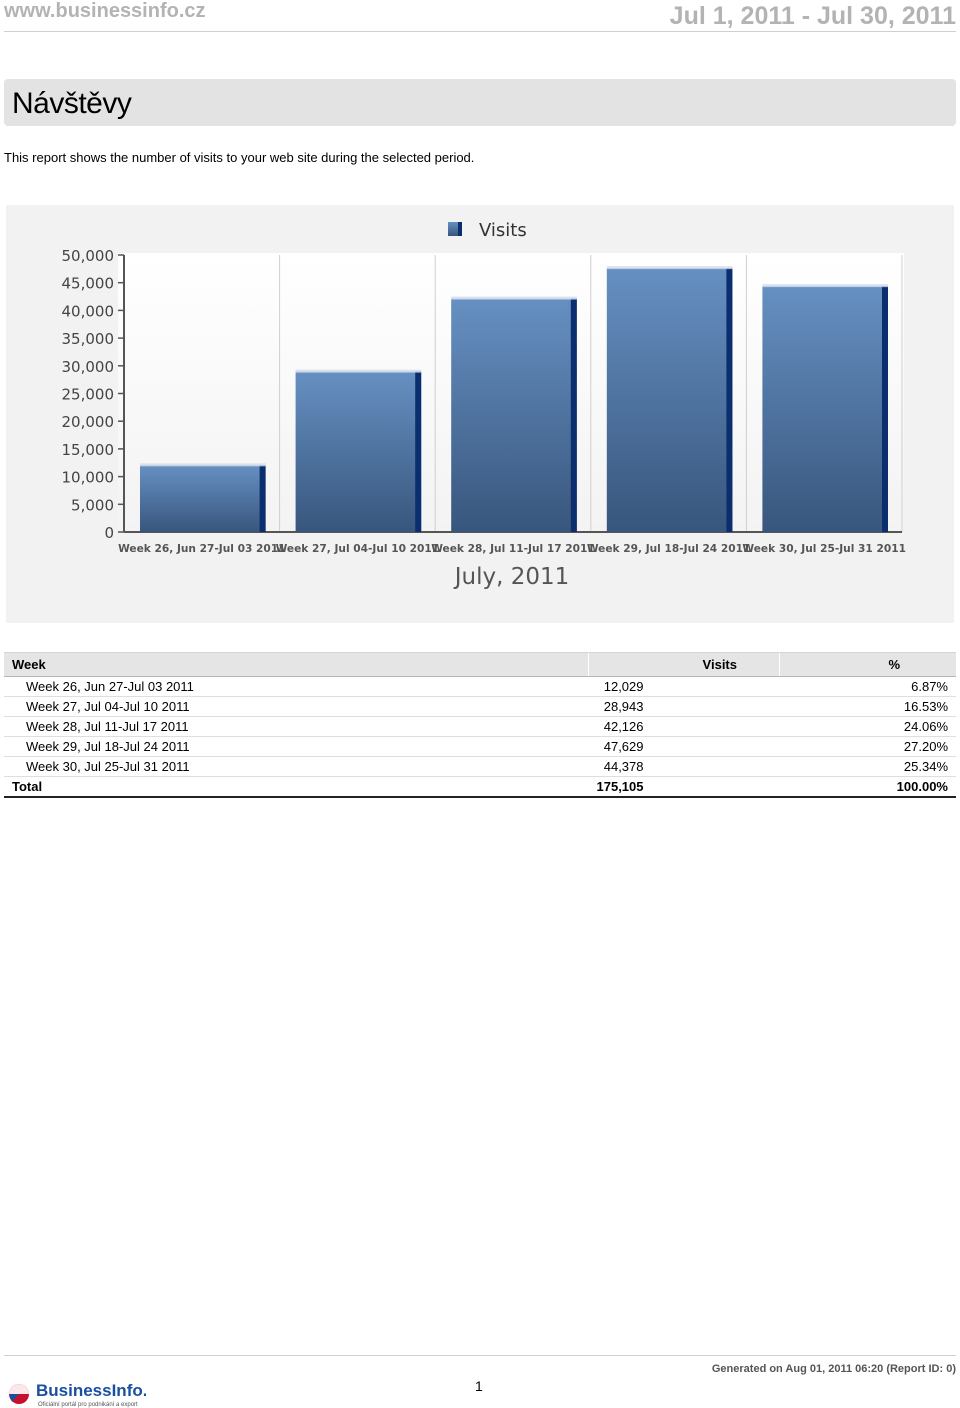  What do you see at coordinates (109, 533) in the screenshot?
I see `y-tick-label: 0` at bounding box center [109, 533].